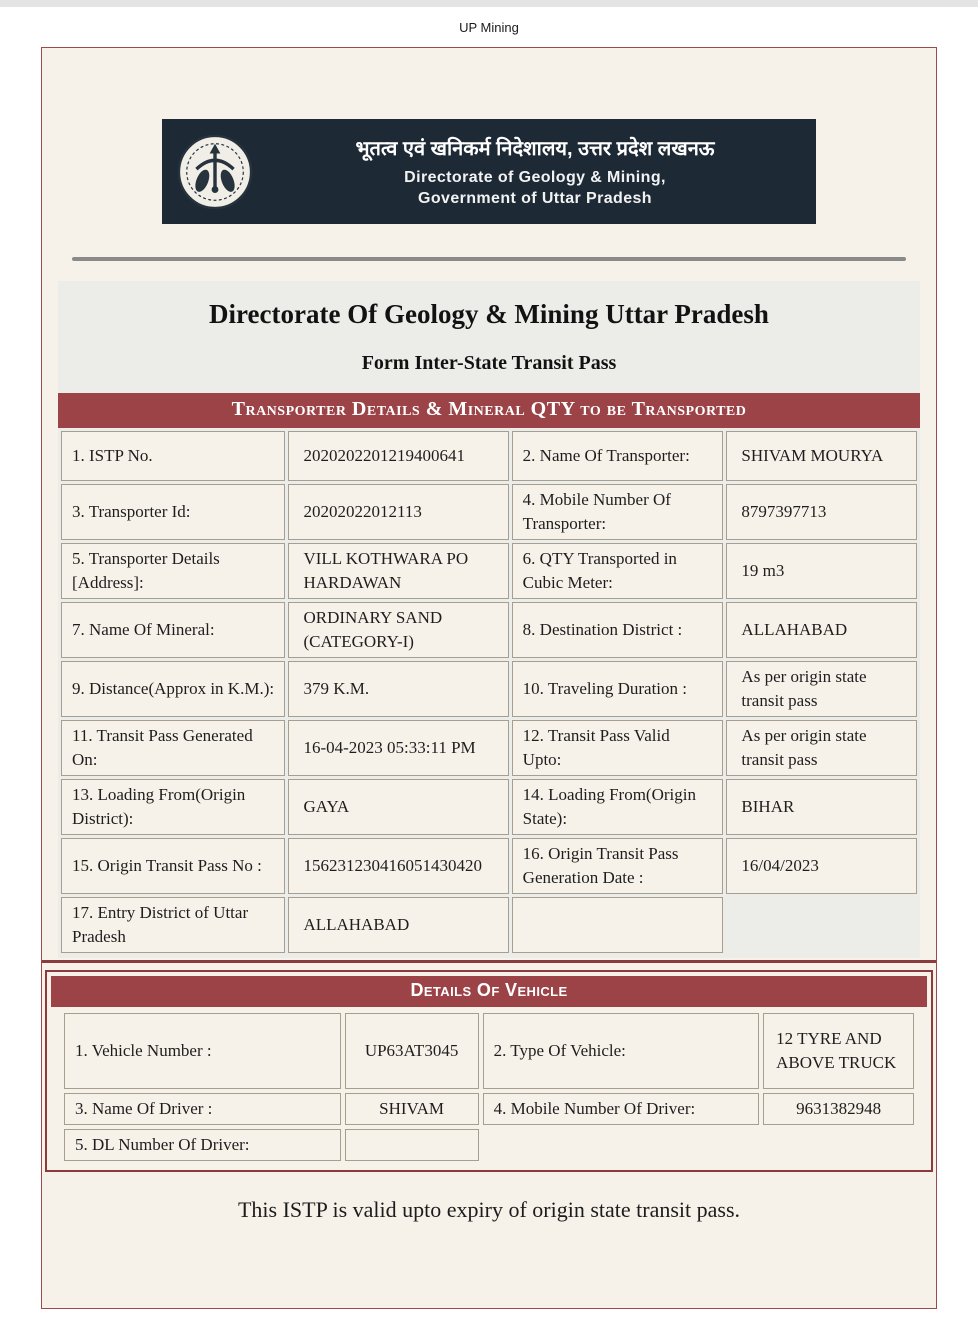 The height and width of the screenshot is (1323, 978). I want to click on field-label: 5. DL Number Of Driver:, so click(202, 1145).